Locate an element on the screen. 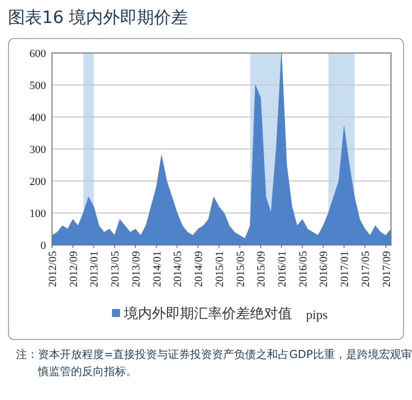  x-tick-label: 2012/05 is located at coordinates (53, 269).